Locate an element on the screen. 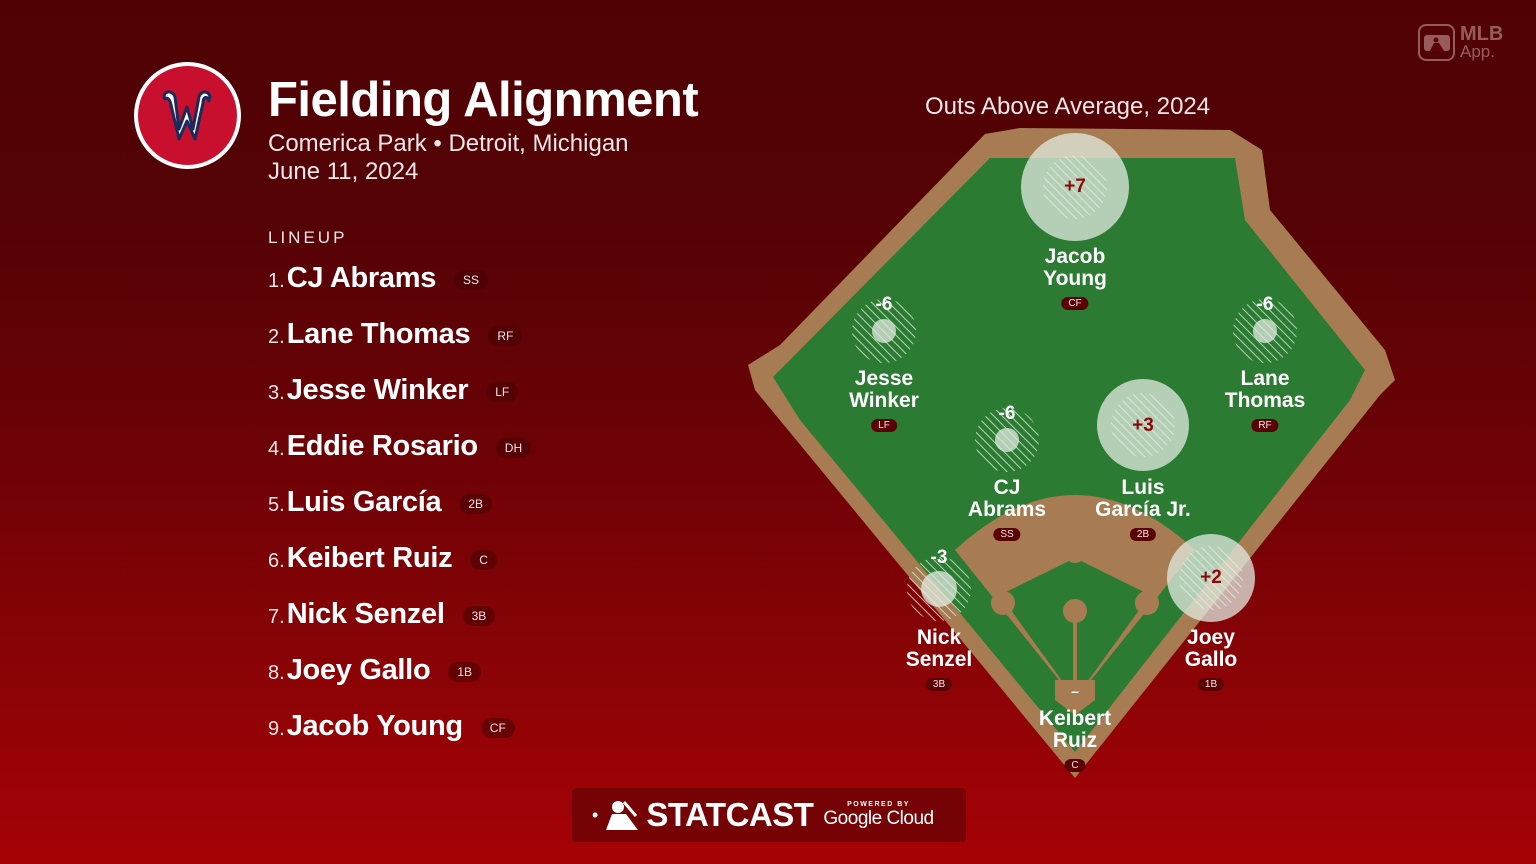 Image resolution: width=1536 pixels, height=864 pixels. lineup-number: 3. is located at coordinates (276, 392).